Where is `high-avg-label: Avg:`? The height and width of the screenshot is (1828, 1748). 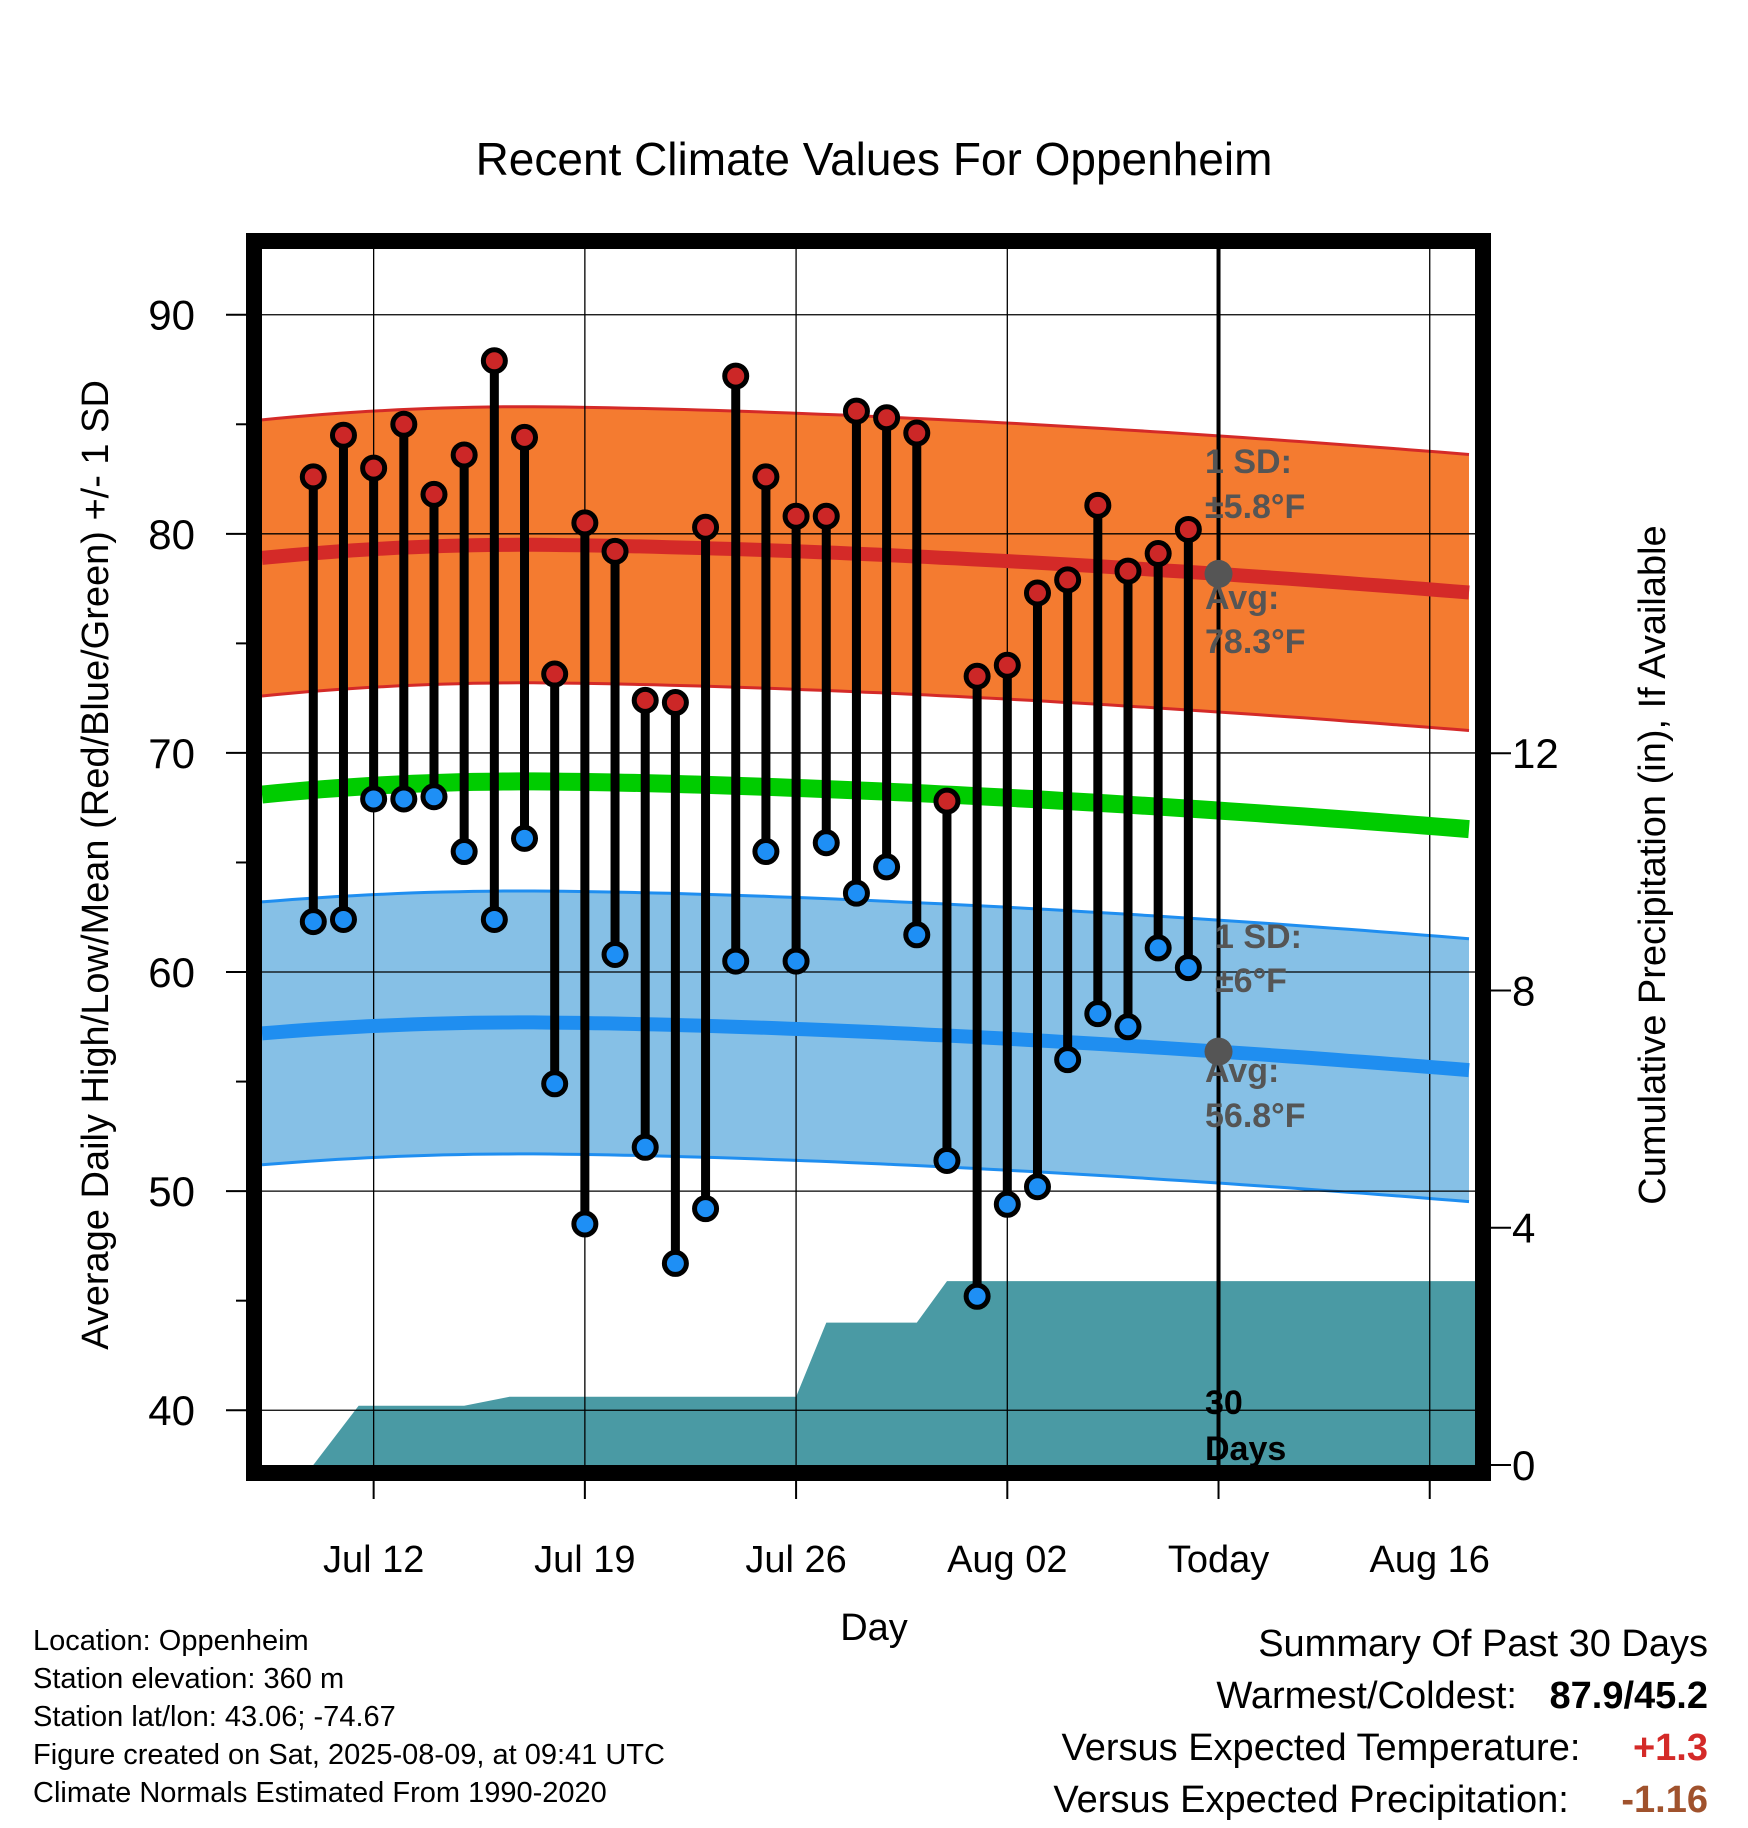 high-avg-label: Avg: is located at coordinates (1242, 598).